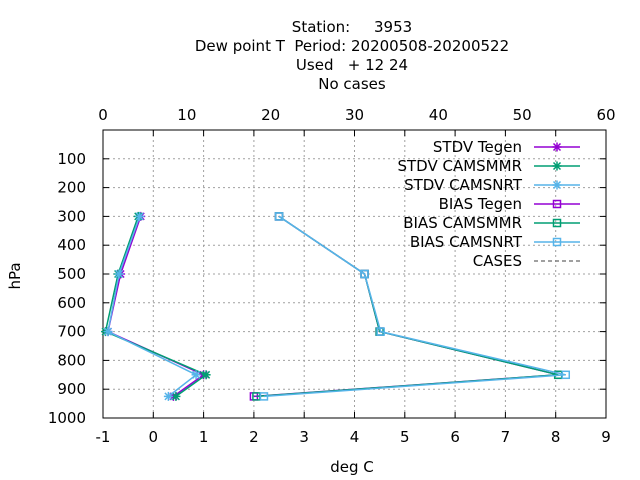 This screenshot has width=640, height=480. Describe the element at coordinates (71, 360) in the screenshot. I see `y-tick-label: 800` at that location.